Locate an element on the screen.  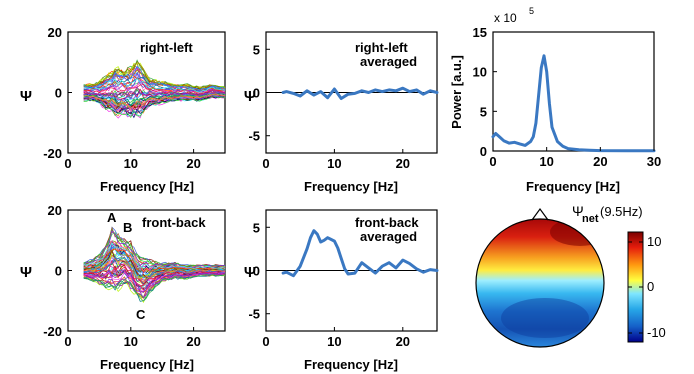
topo-title-psi: Ψ is located at coordinates (578, 211).